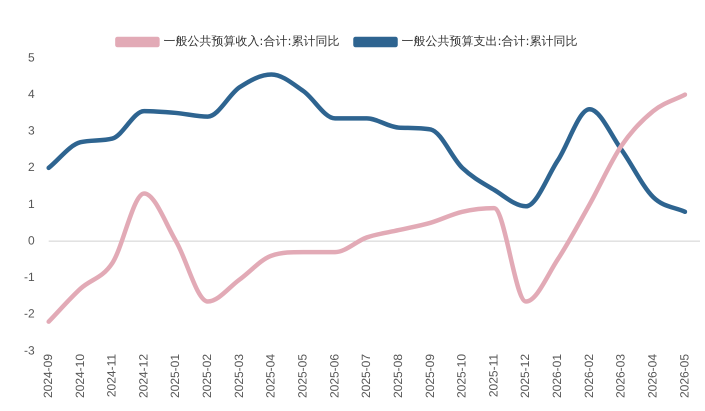 This screenshot has width=705, height=411. What do you see at coordinates (31, 203) in the screenshot?
I see `y-tick-label: 1` at bounding box center [31, 203].